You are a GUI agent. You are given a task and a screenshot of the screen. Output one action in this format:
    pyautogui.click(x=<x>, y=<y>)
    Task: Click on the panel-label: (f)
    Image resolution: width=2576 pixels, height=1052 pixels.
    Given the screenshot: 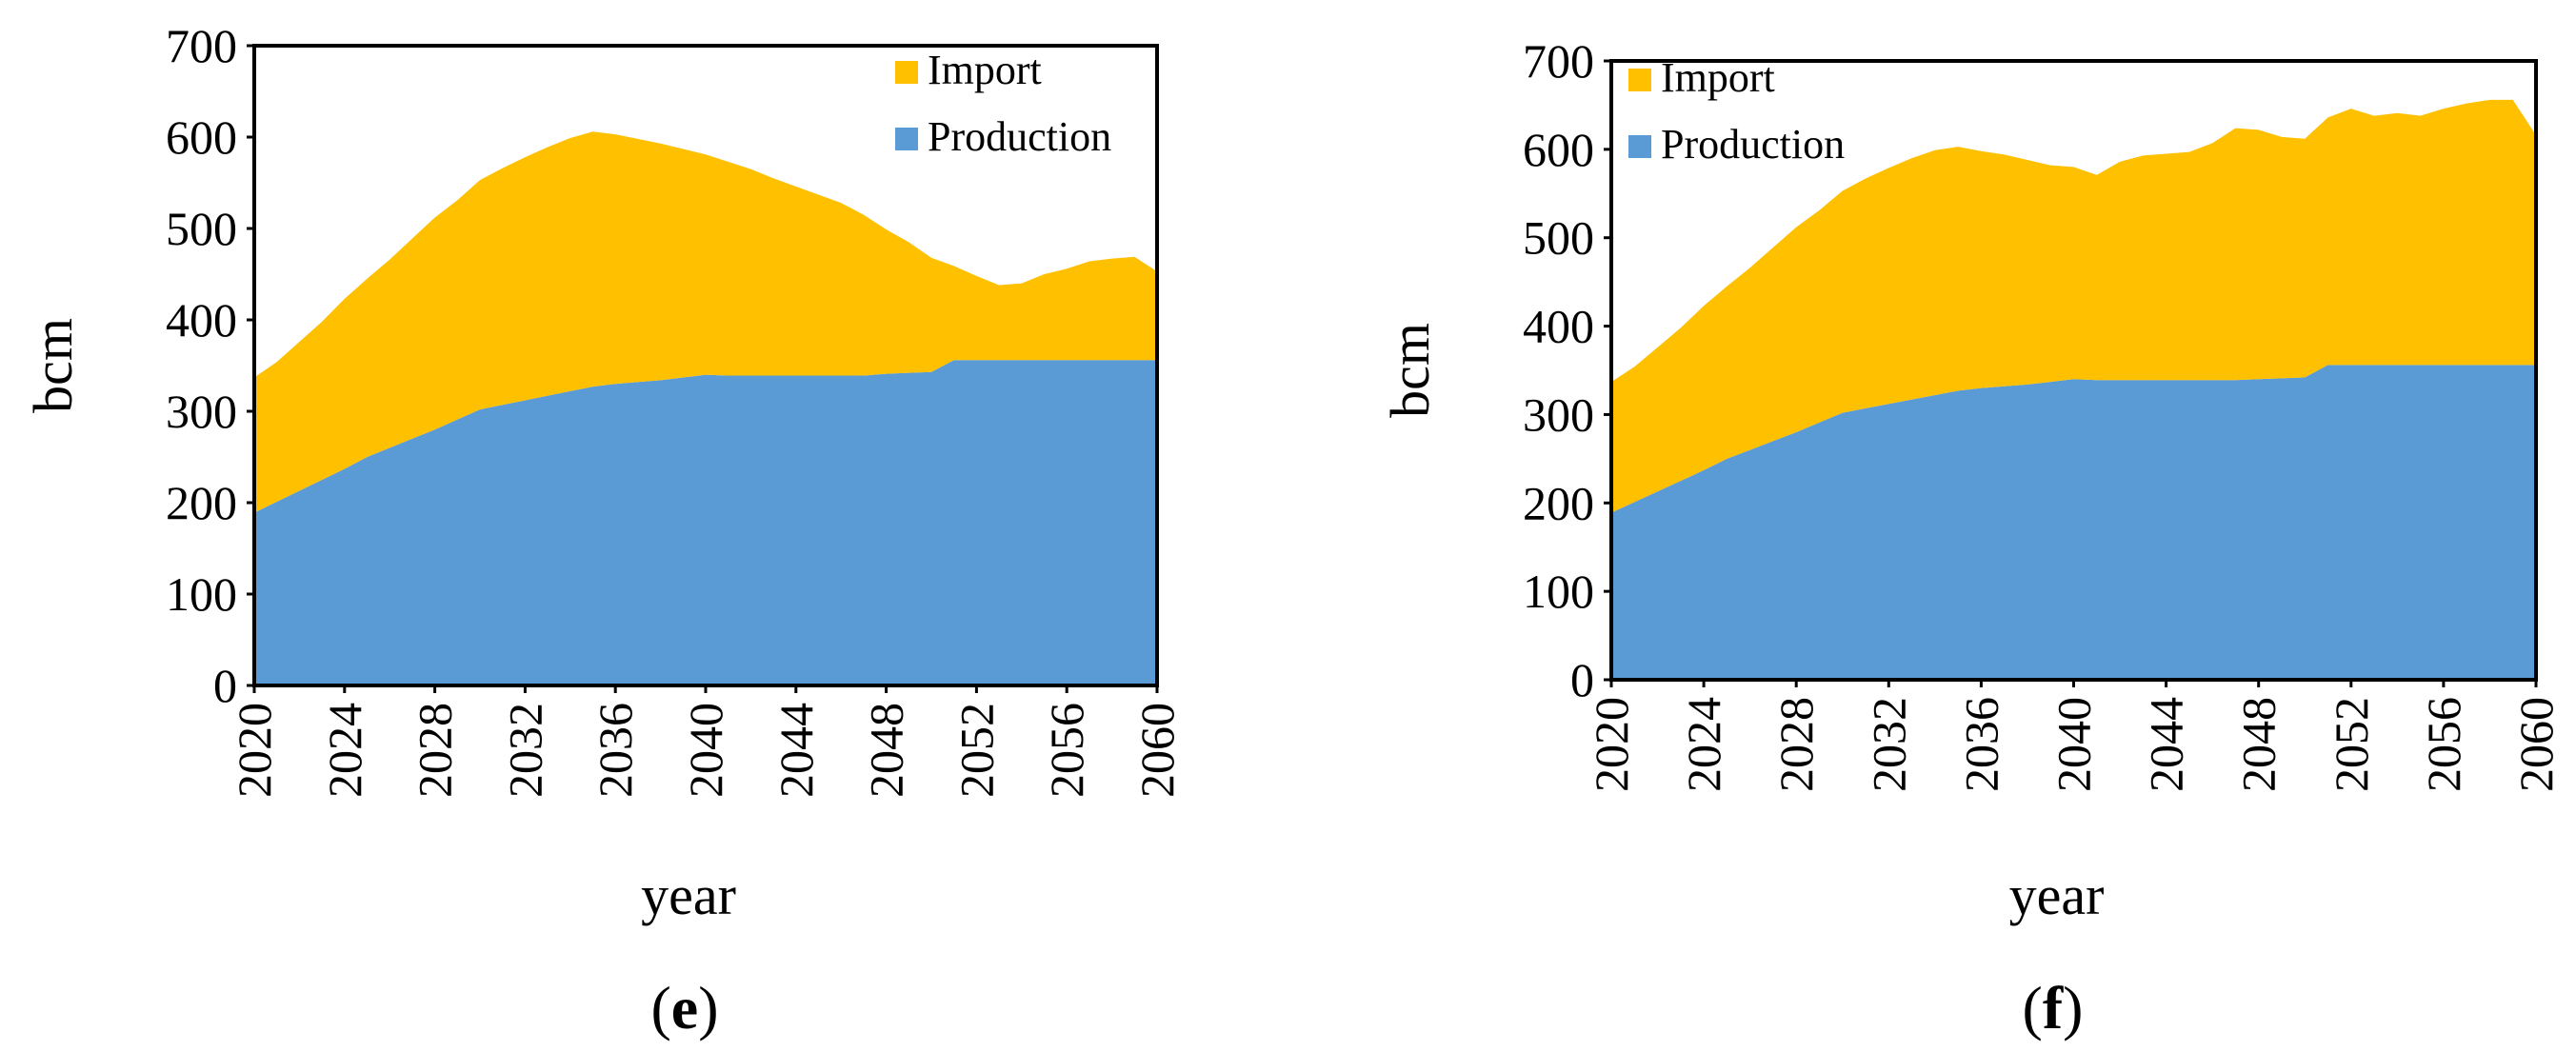 What is the action you would take?
    pyautogui.click(x=2054, y=1008)
    